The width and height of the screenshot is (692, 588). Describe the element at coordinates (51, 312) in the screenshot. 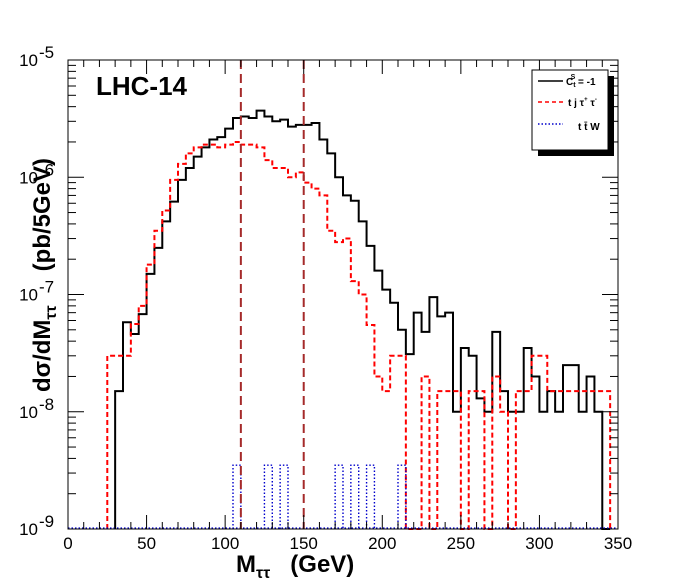

I see `y-axis-title-sub: ττ` at that location.